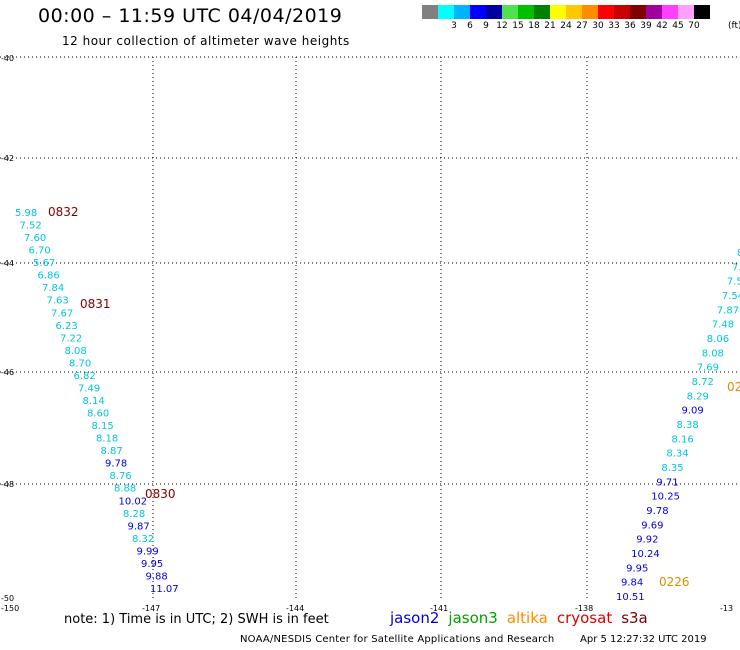 The width and height of the screenshot is (740, 650). What do you see at coordinates (121, 476) in the screenshot?
I see `wave-height-value: 8.76` at bounding box center [121, 476].